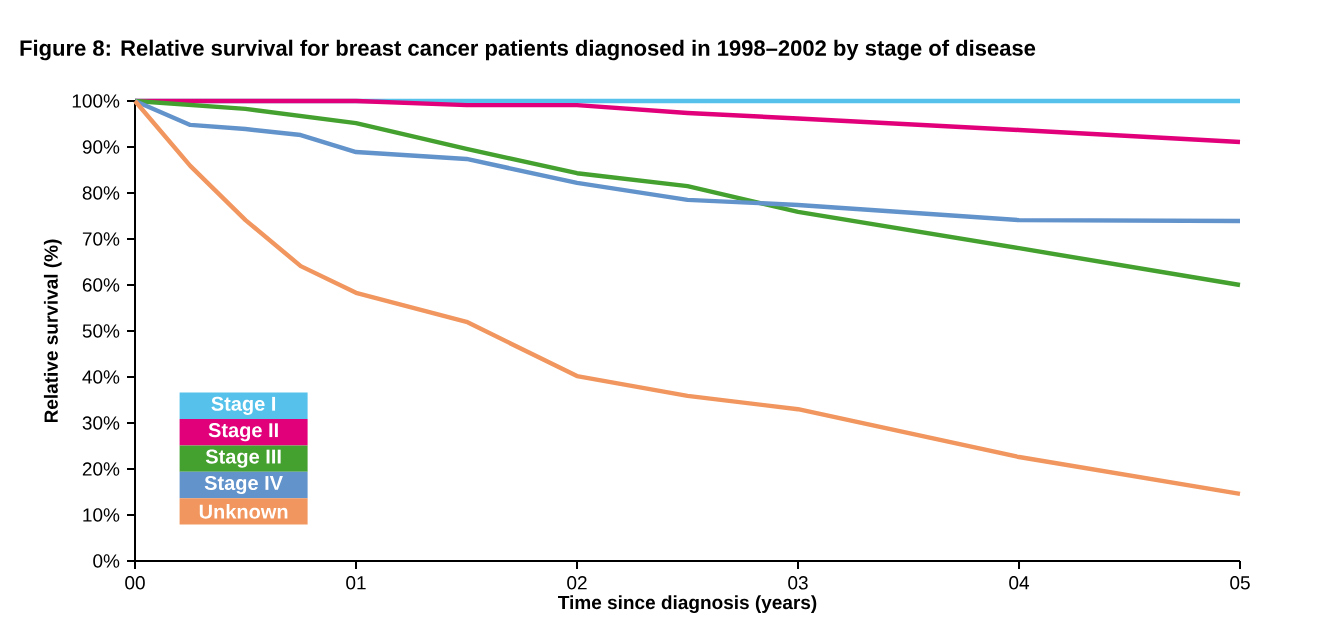  I want to click on y-tick-label: 10%, so click(101, 515).